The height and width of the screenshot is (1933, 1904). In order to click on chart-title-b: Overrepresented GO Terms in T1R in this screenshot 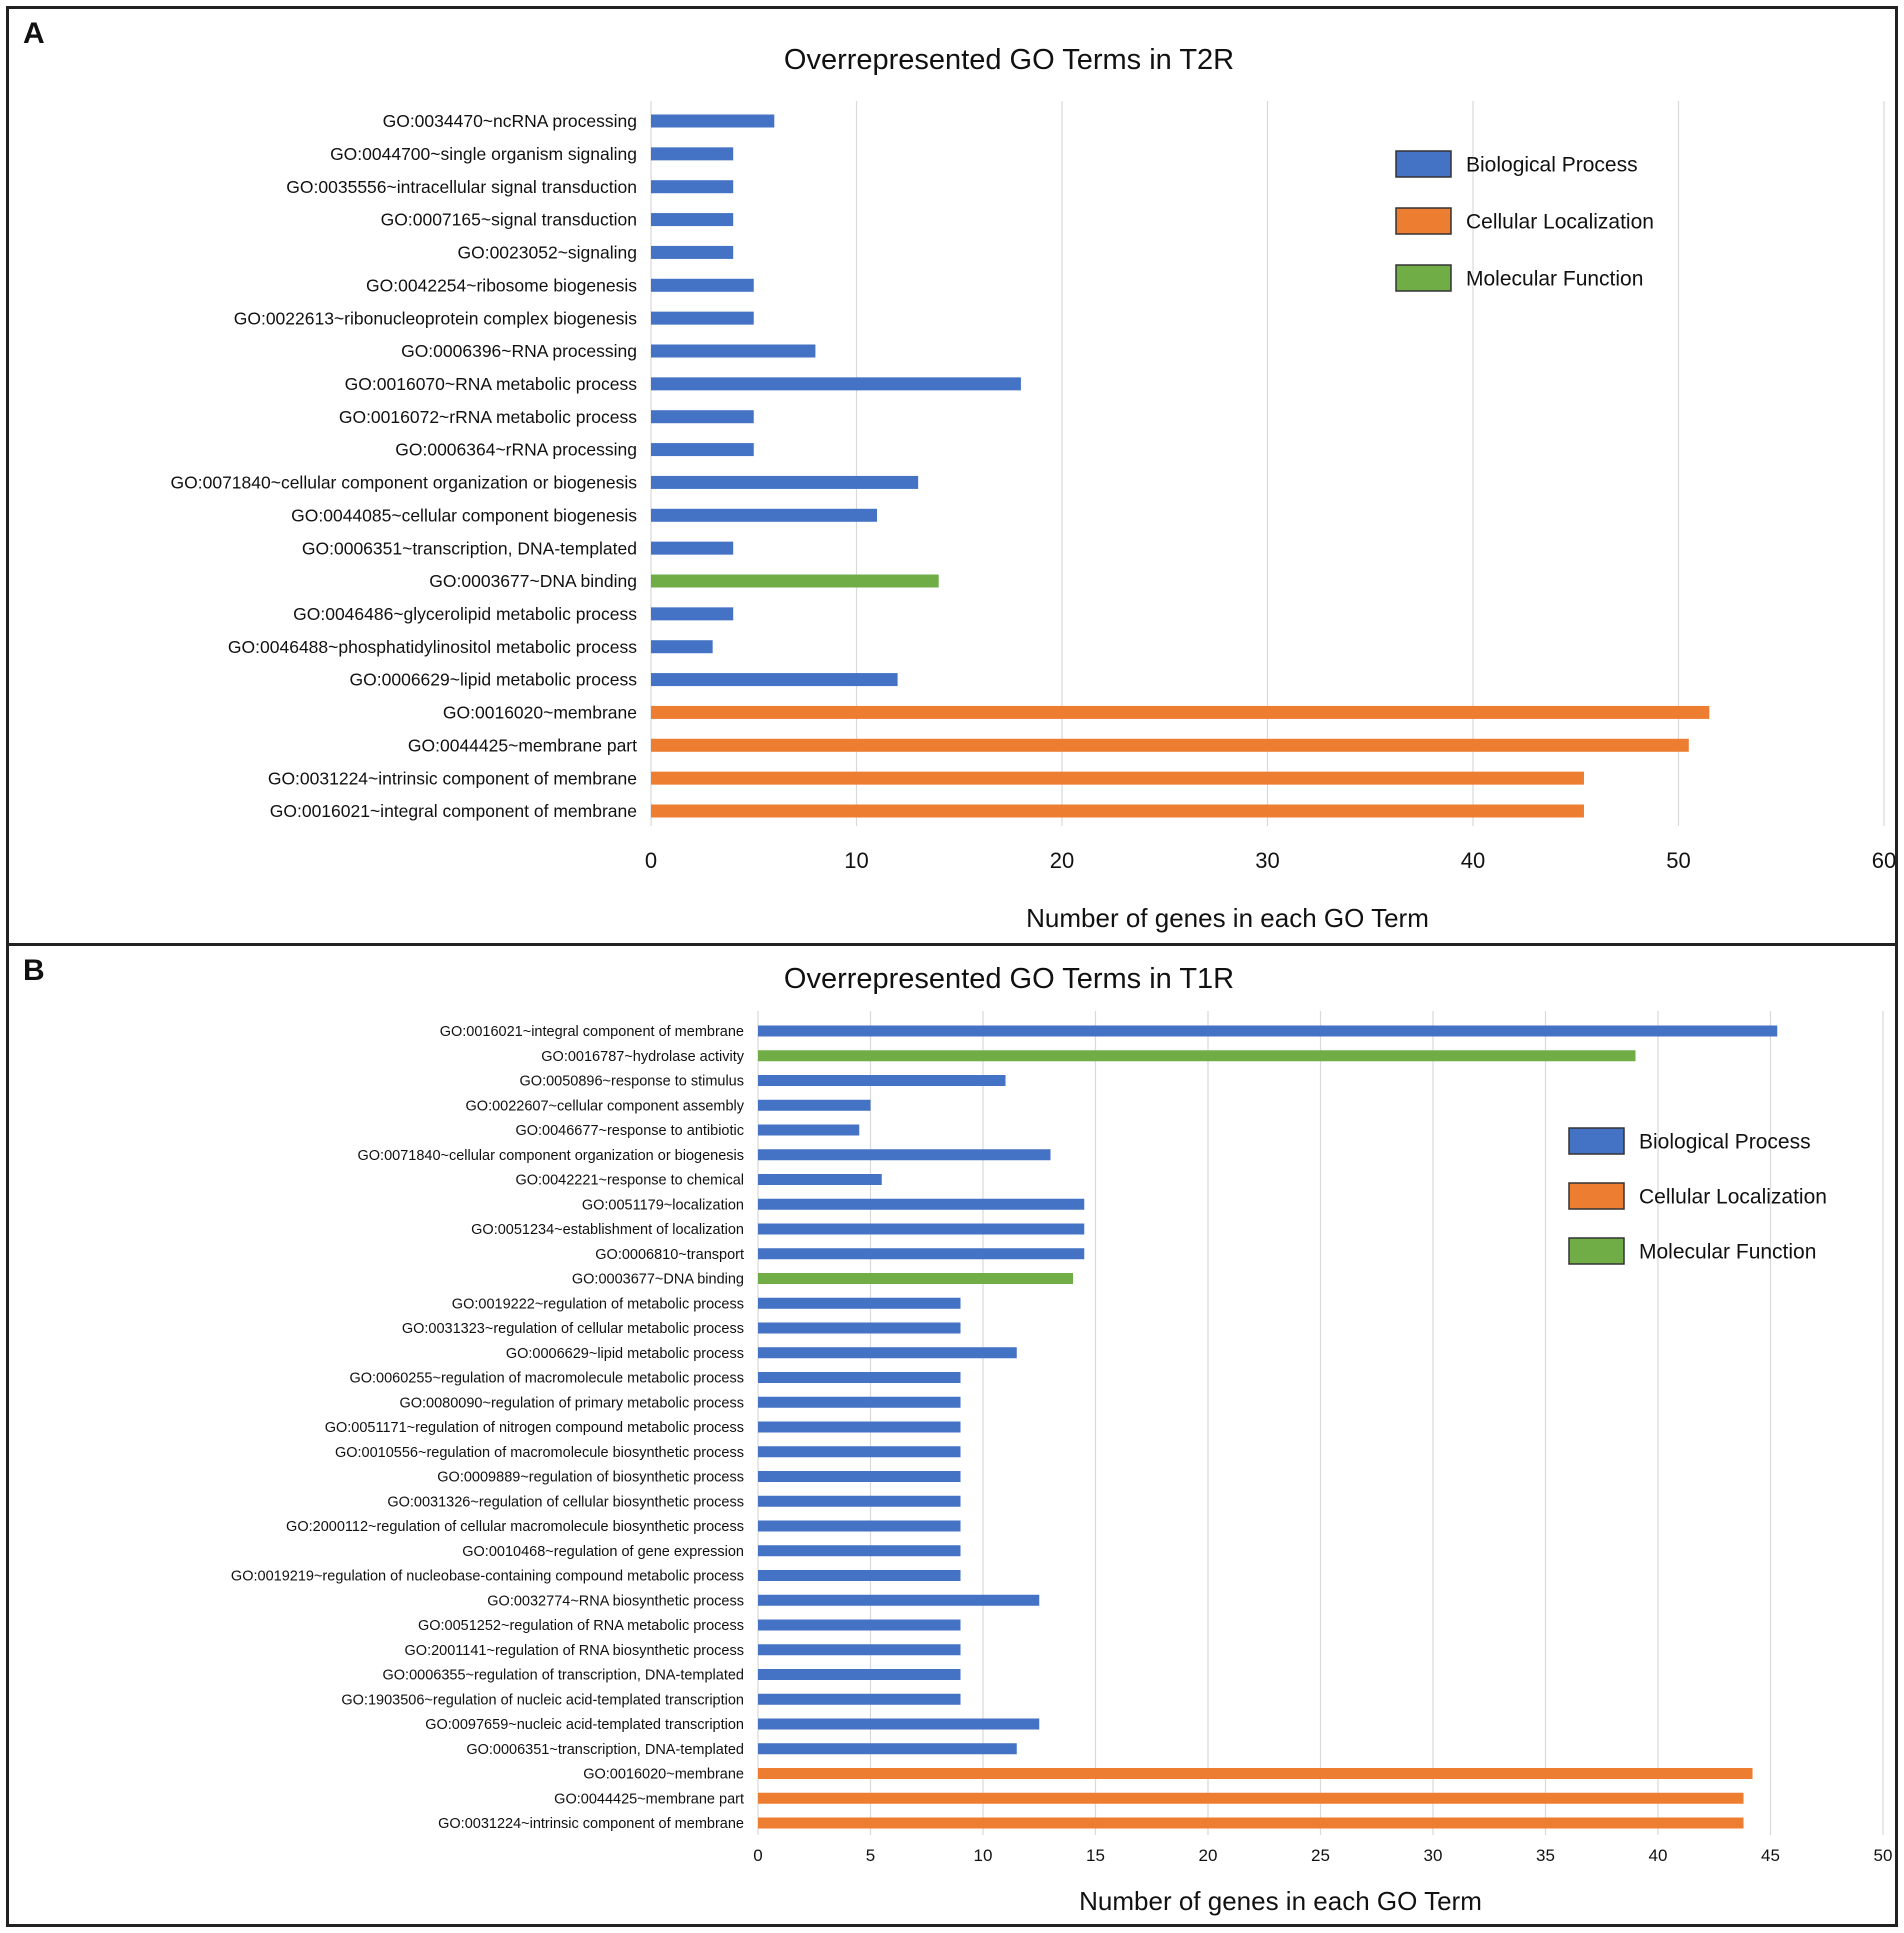, I will do `click(1009, 979)`.